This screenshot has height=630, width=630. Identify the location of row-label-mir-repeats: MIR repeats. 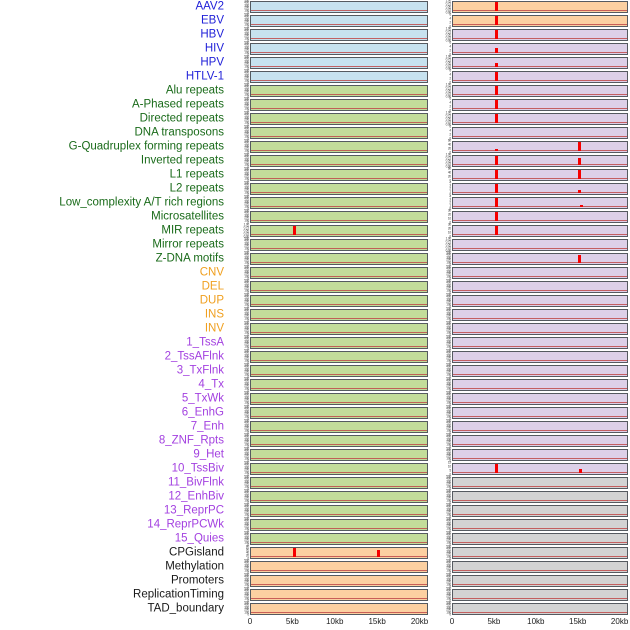
(192, 230).